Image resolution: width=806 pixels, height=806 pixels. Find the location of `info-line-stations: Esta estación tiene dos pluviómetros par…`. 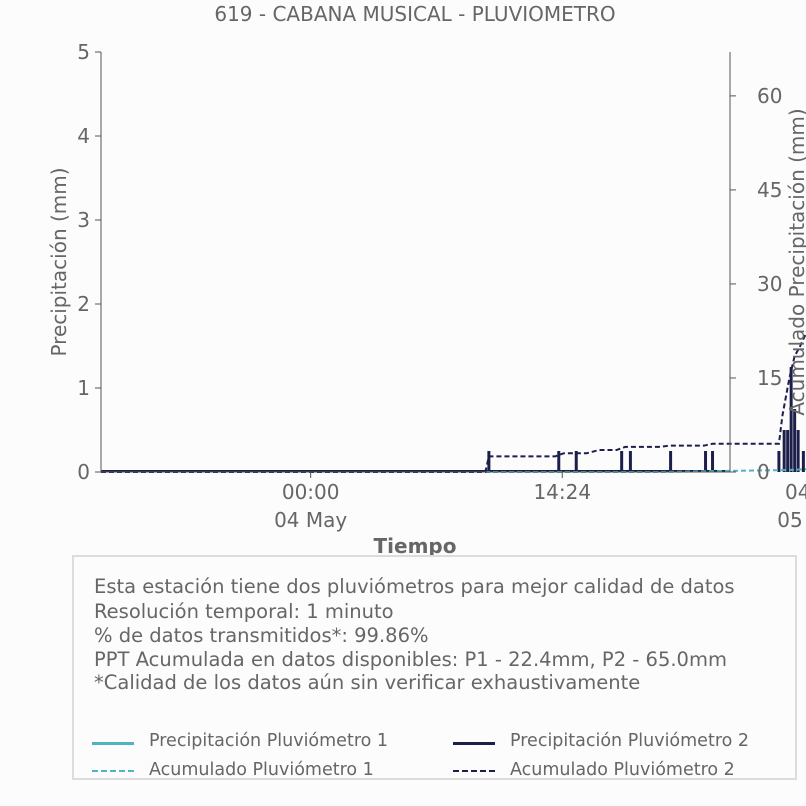

info-line-stations: Esta estación tiene dos pluviómetros par… is located at coordinates (414, 586).